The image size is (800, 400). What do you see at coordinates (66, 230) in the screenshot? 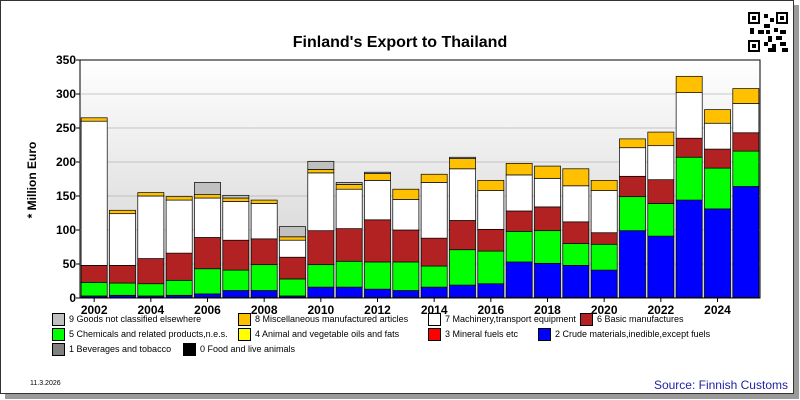
I see `y-tick-label: 100` at bounding box center [66, 230].